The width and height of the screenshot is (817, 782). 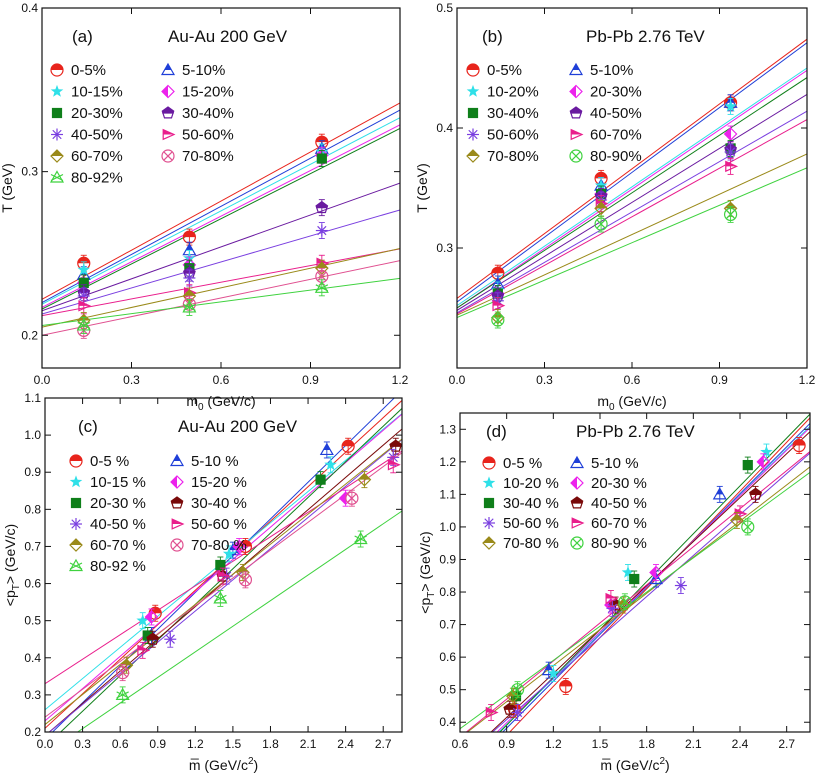 I want to click on legend-item: 5-10%, so click(x=192, y=70).